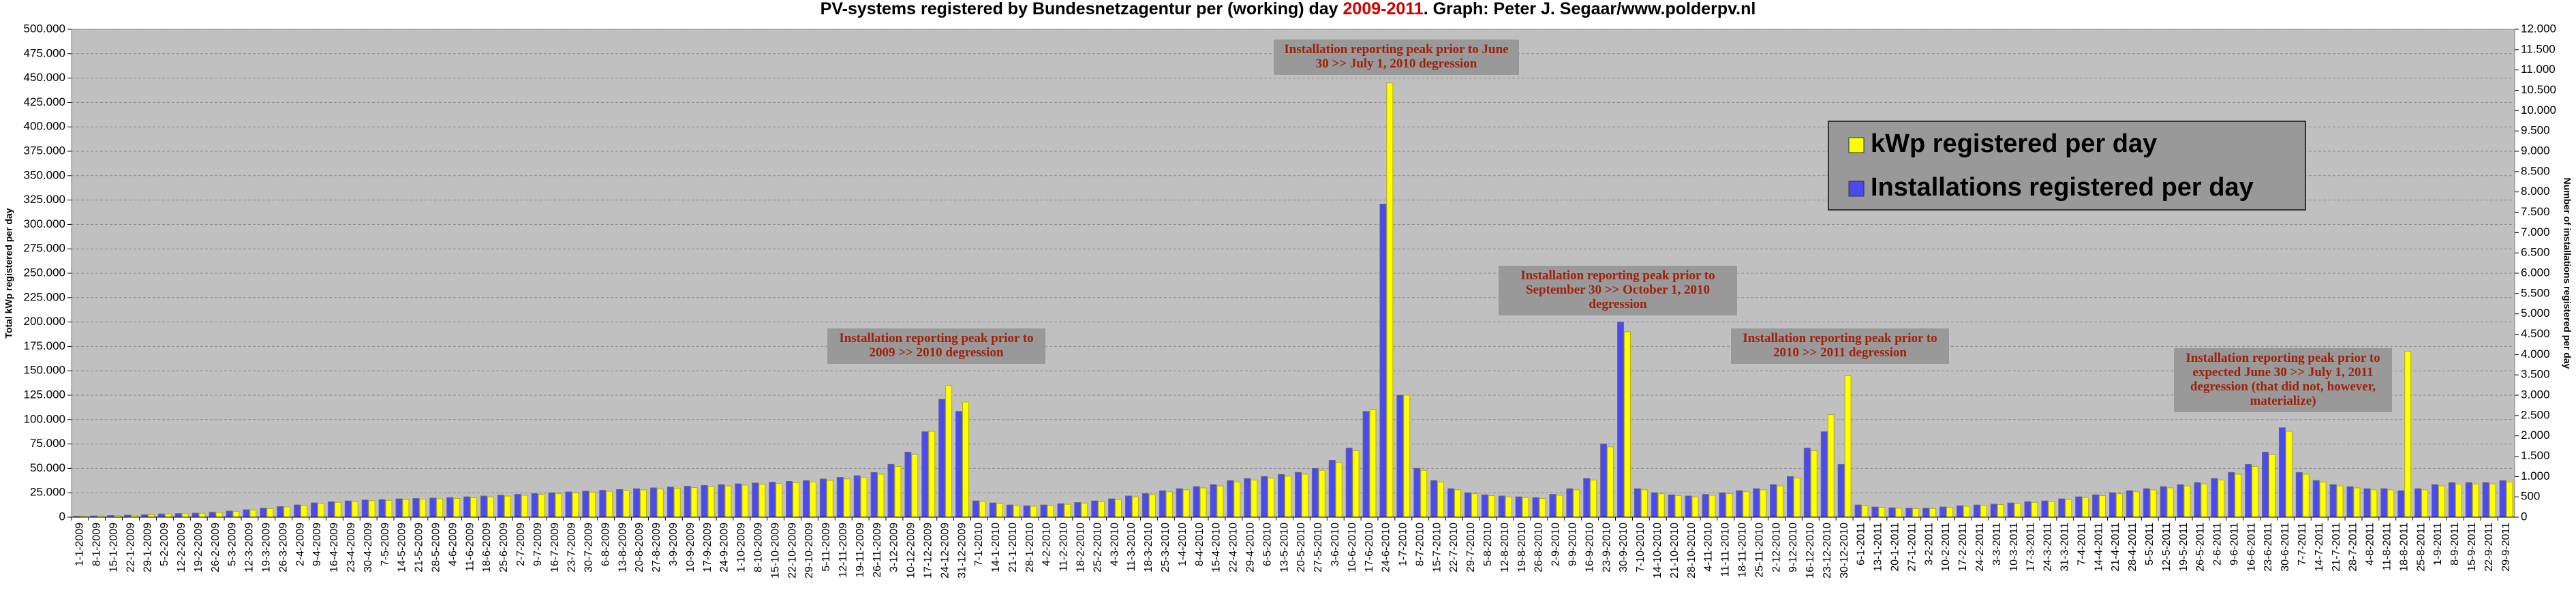  Describe the element at coordinates (792, 551) in the screenshot. I see `x-tick-label: 22-10-2009` at that location.